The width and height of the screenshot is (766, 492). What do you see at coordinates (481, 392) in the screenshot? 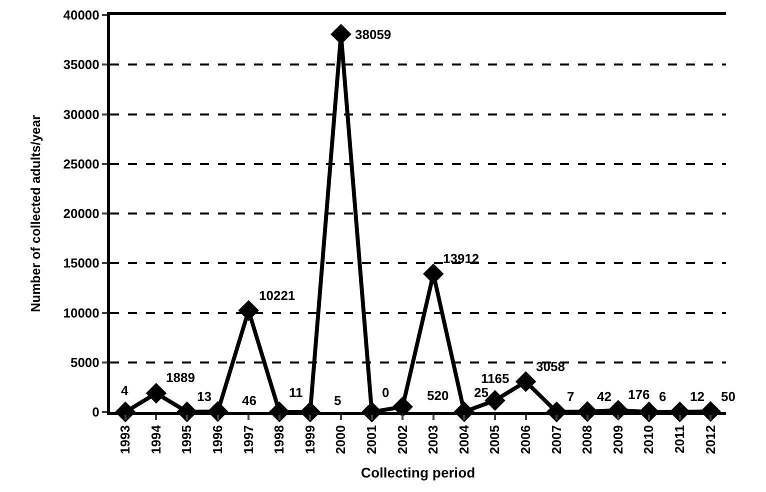
I see `data-label: 25` at bounding box center [481, 392].